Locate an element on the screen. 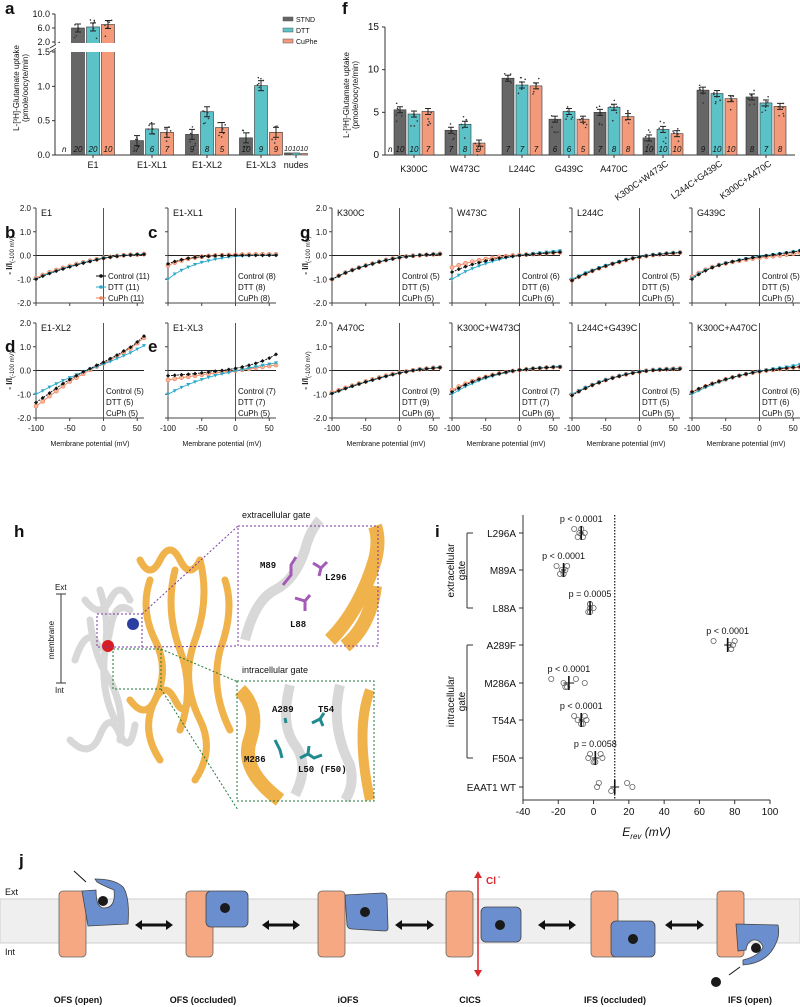 This screenshot has width=800, height=1007. bar-break-gap is located at coordinates (108, 47).